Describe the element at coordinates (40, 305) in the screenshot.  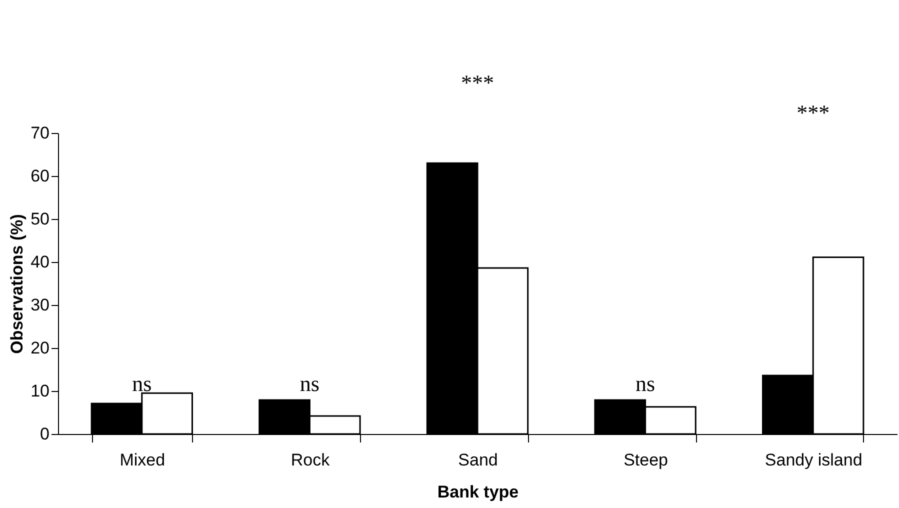
I see `y-tick-label: 30` at that location.